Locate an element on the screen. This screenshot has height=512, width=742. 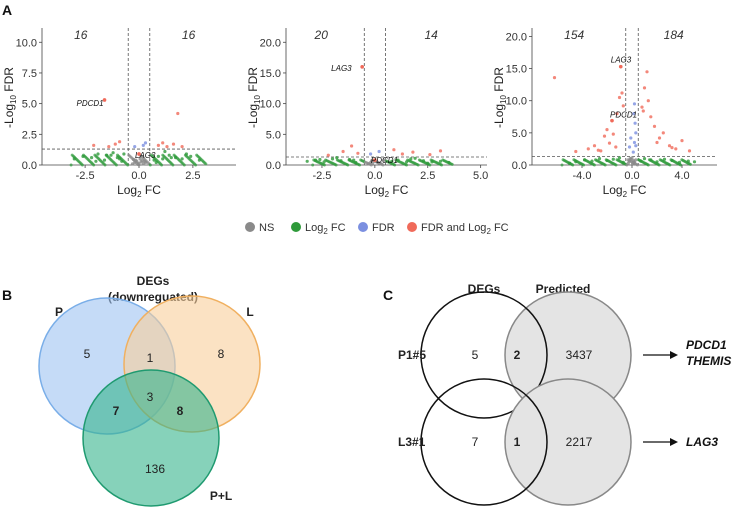
count-right: 14 is located at coordinates (431, 35).